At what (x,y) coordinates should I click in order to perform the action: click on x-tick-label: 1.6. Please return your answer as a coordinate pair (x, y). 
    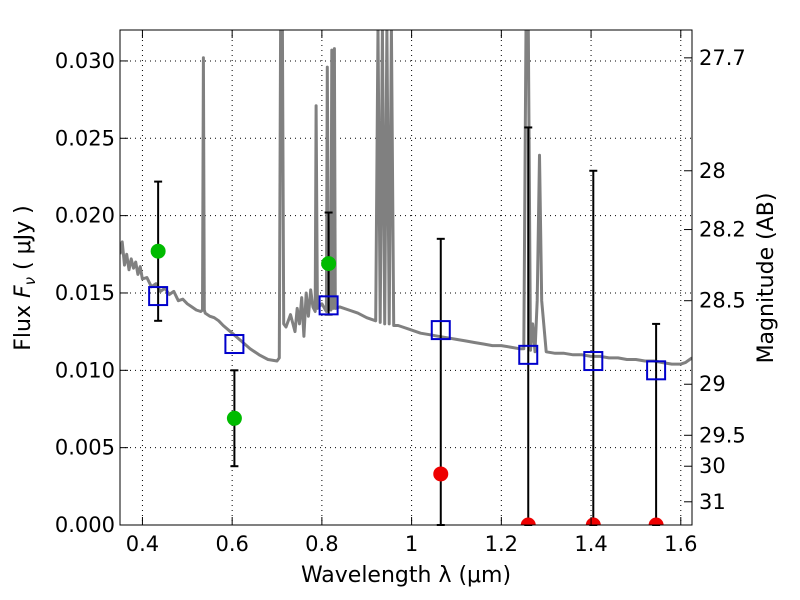
    Looking at the image, I should click on (680, 544).